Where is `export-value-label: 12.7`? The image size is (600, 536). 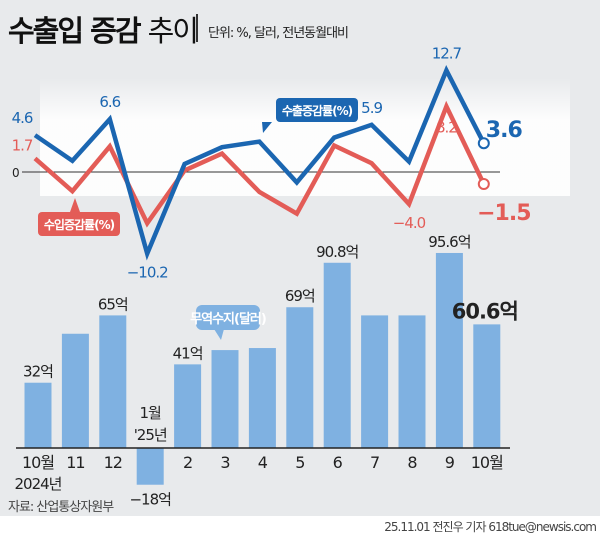 export-value-label: 12.7 is located at coordinates (447, 53).